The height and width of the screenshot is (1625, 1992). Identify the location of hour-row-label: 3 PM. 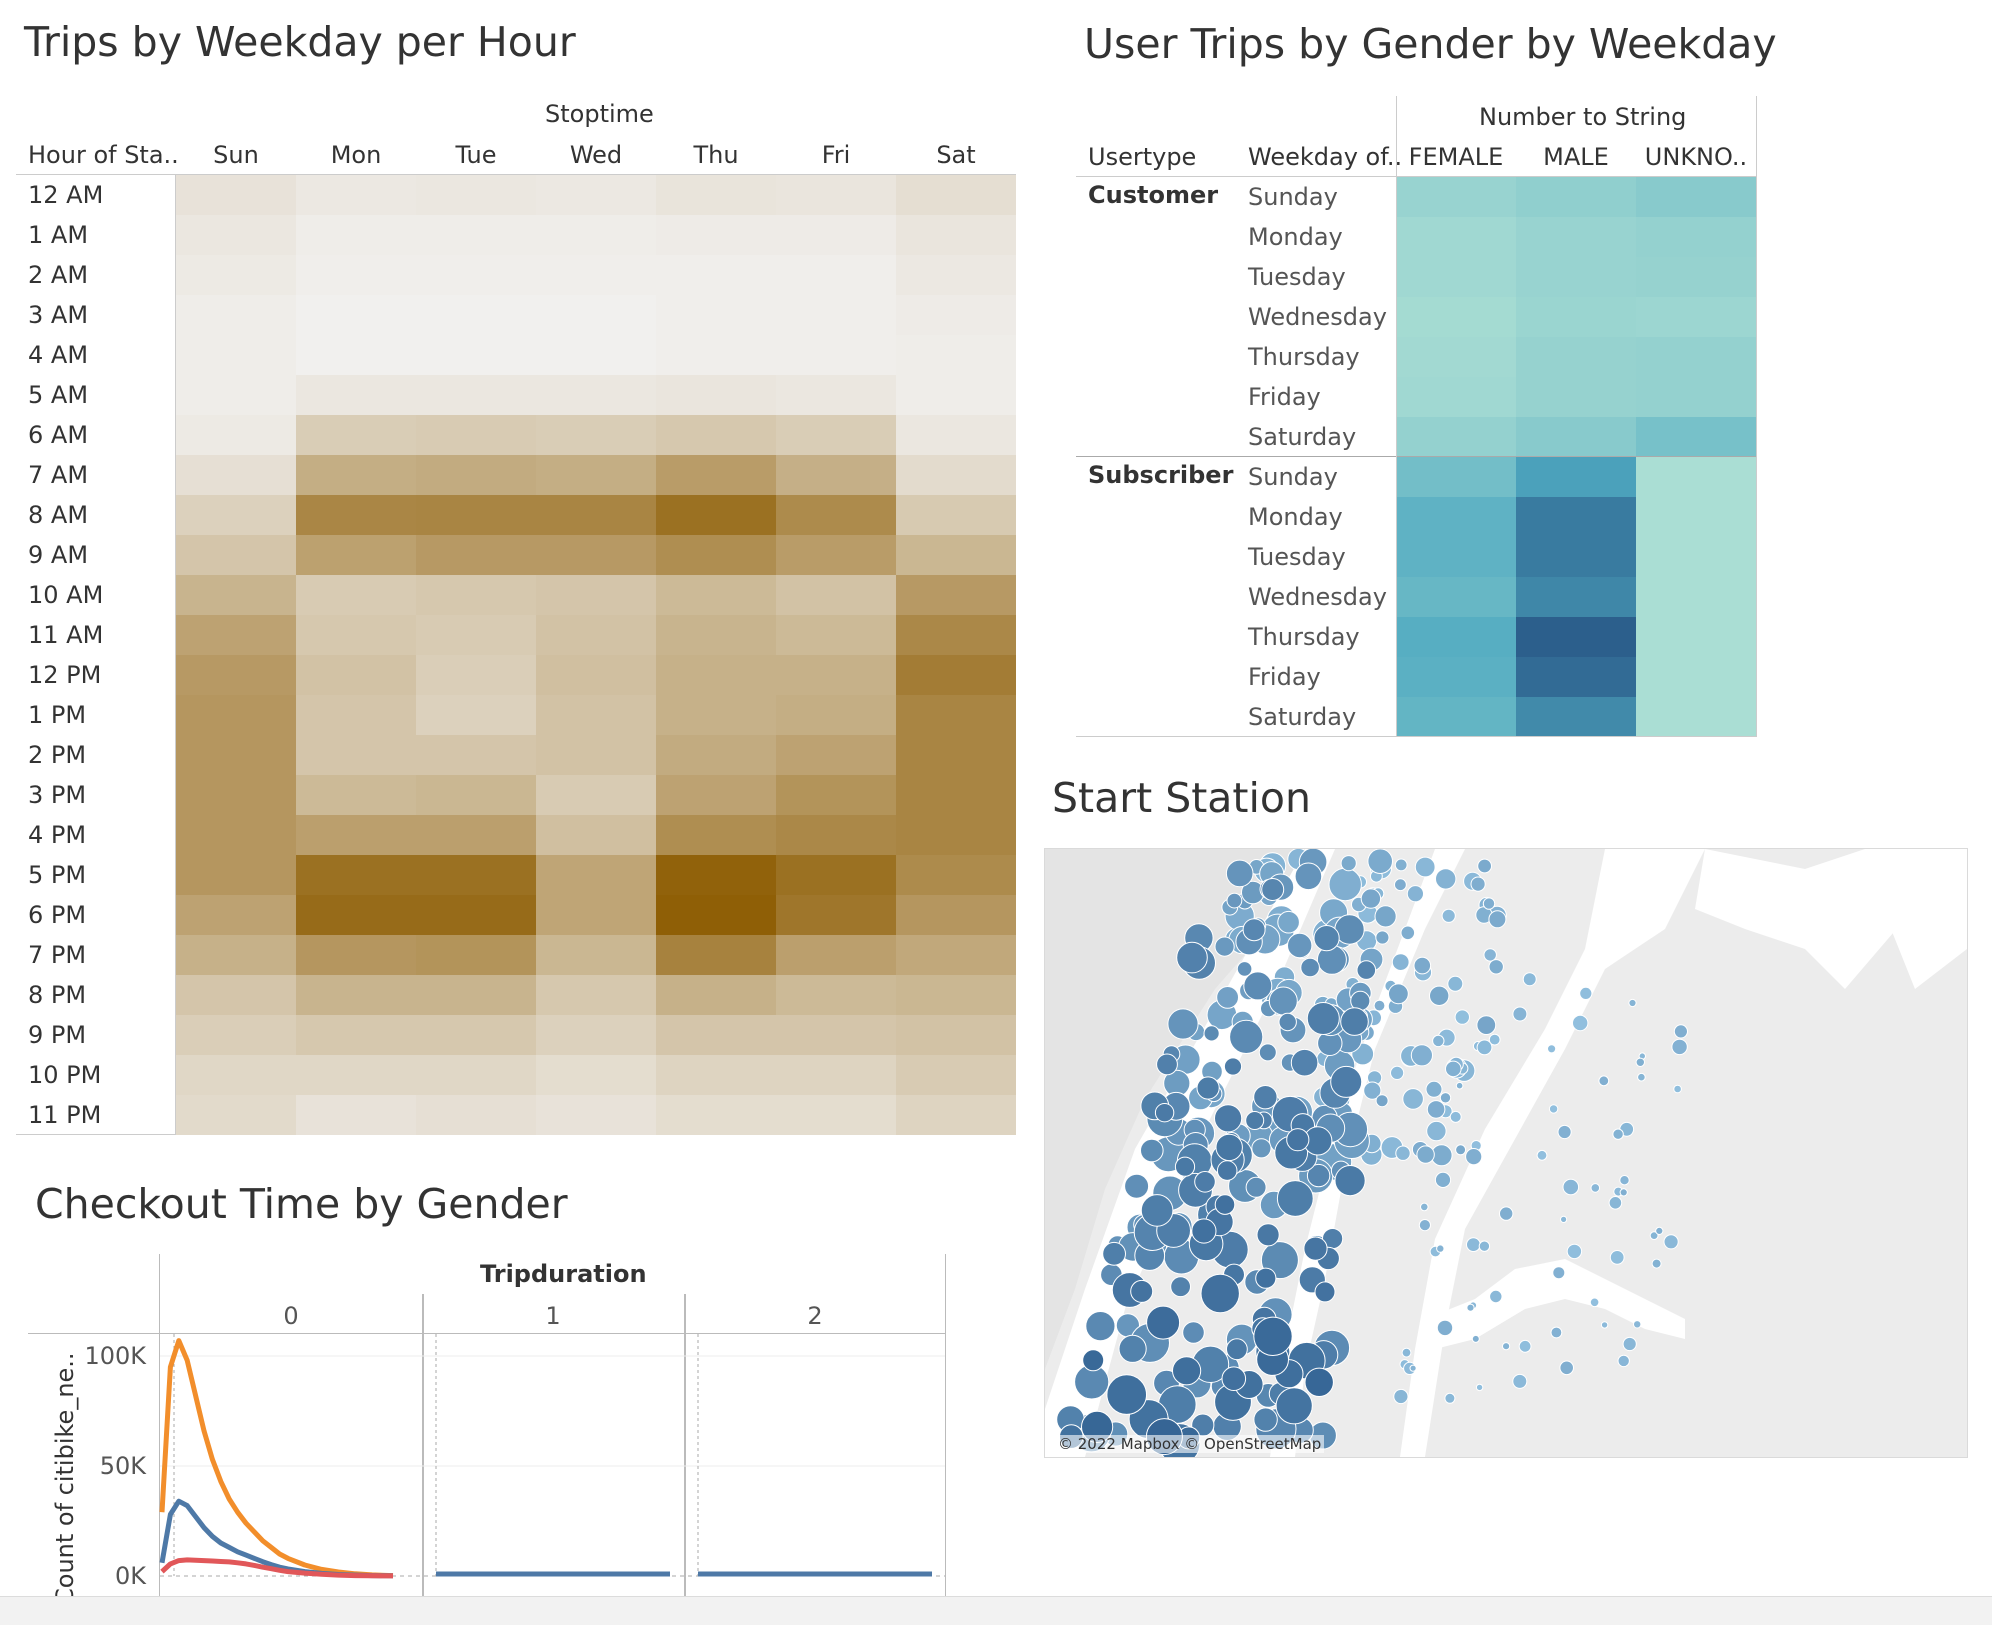
(57, 795).